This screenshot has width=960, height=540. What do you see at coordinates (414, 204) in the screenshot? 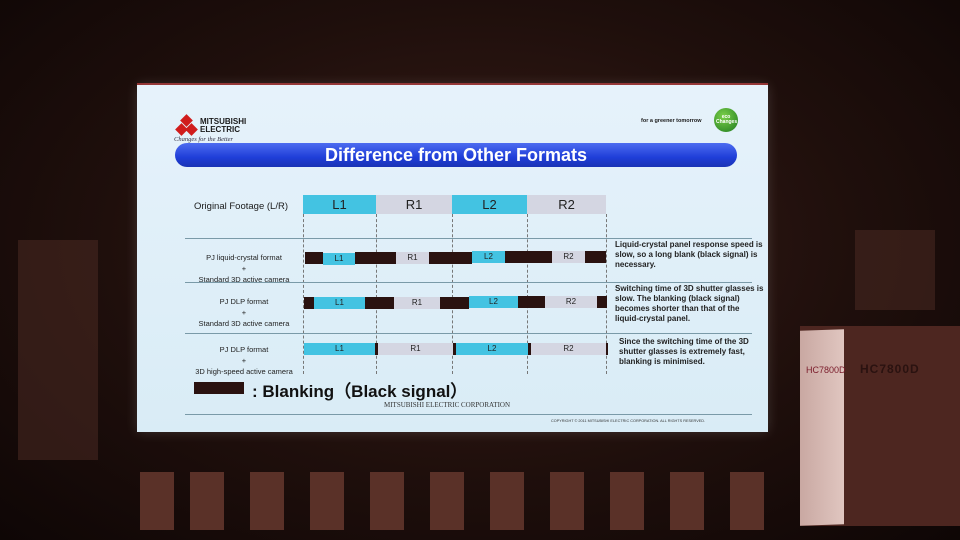
I see `original-frame-r1: R1` at bounding box center [414, 204].